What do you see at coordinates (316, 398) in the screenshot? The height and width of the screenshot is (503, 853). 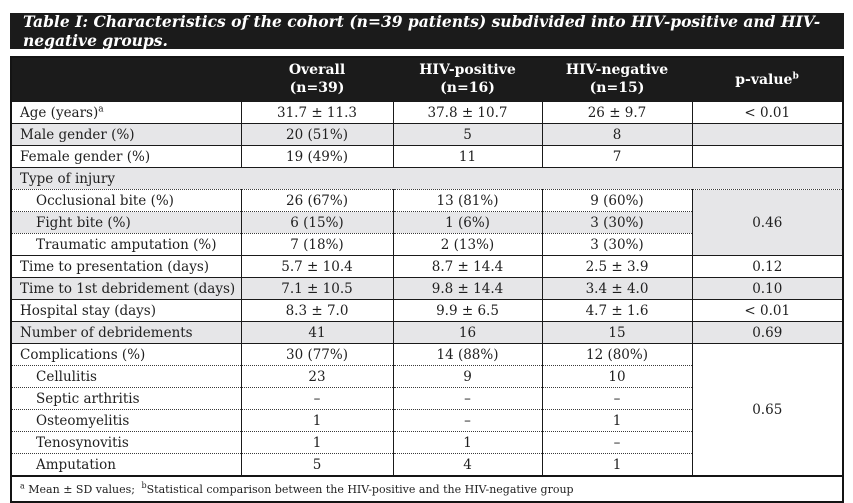 I see `cell-overall: –` at bounding box center [316, 398].